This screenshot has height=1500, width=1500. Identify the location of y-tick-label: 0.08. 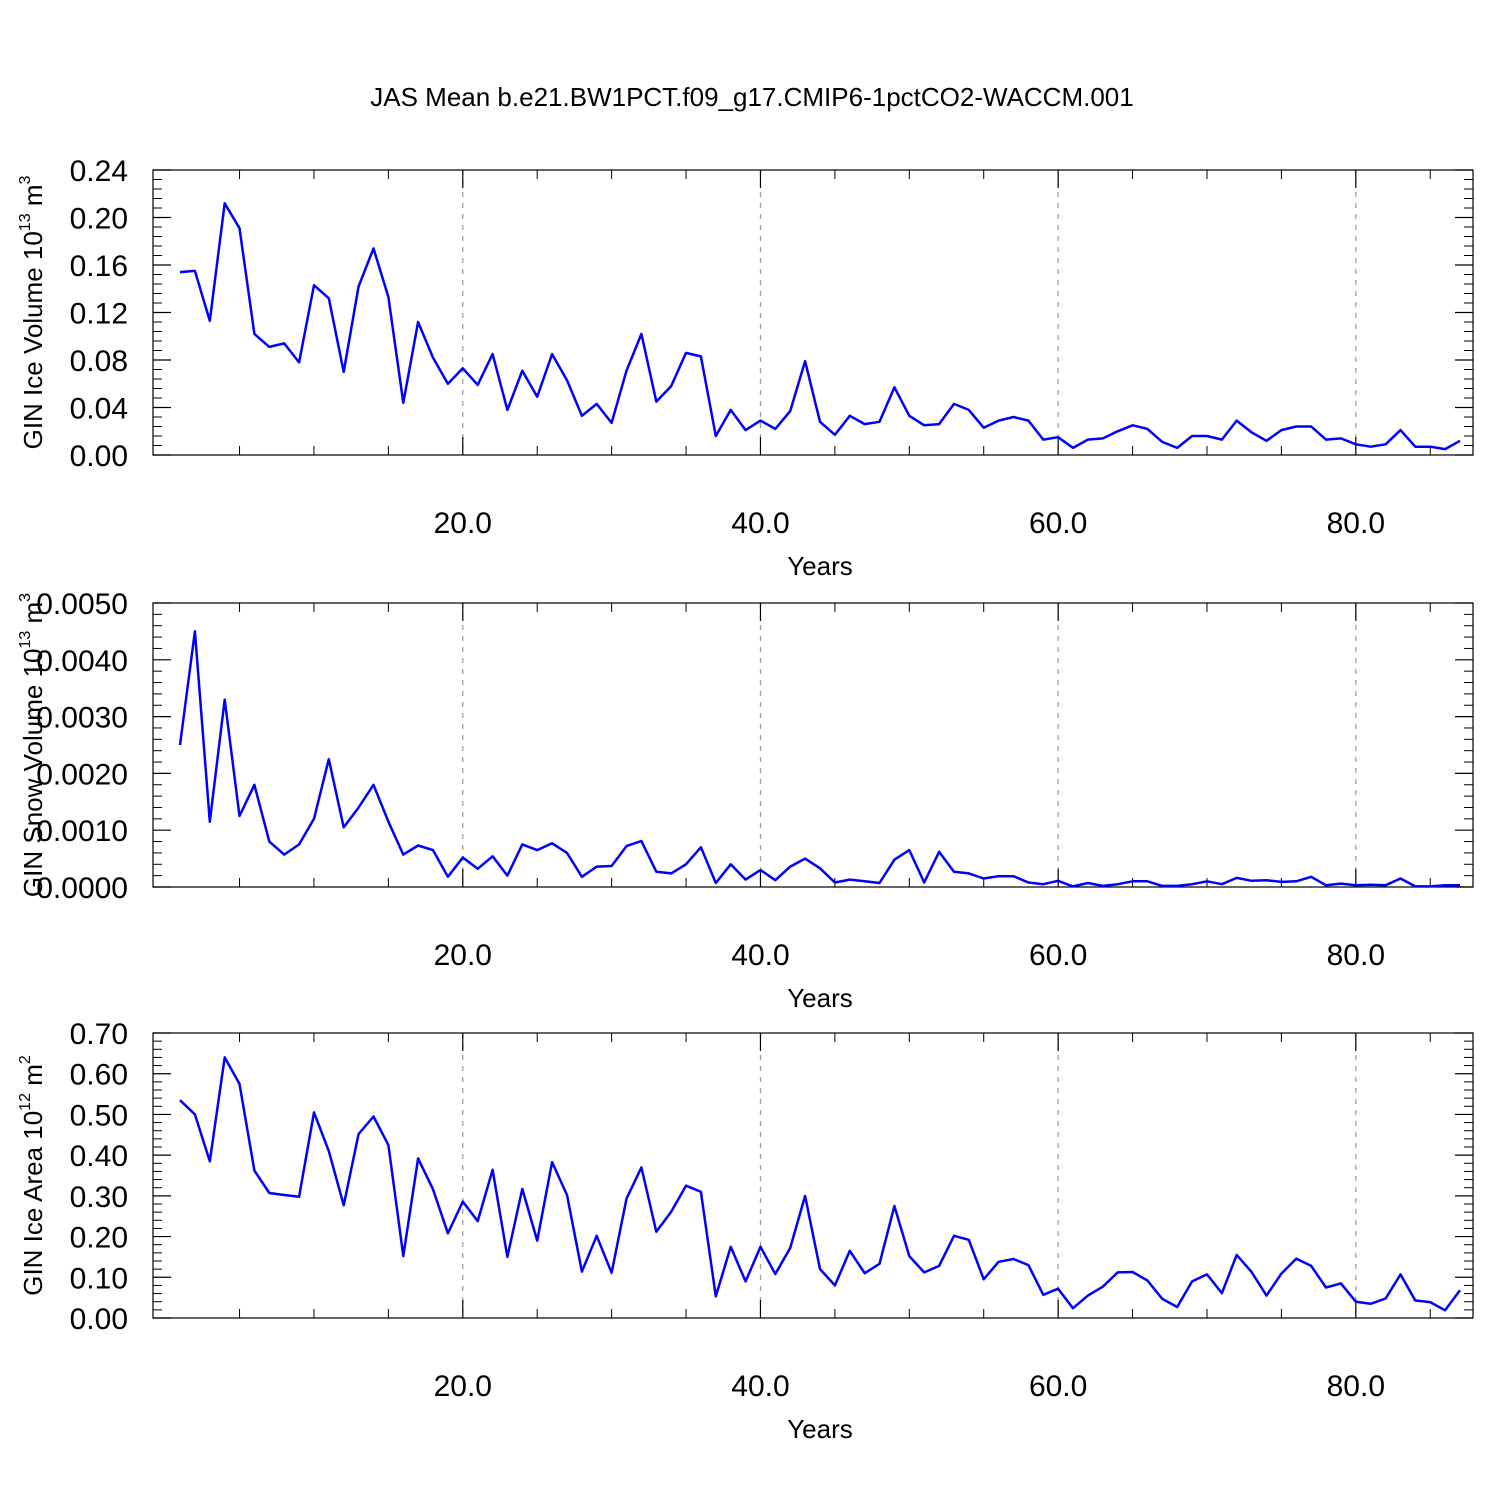
(99, 361).